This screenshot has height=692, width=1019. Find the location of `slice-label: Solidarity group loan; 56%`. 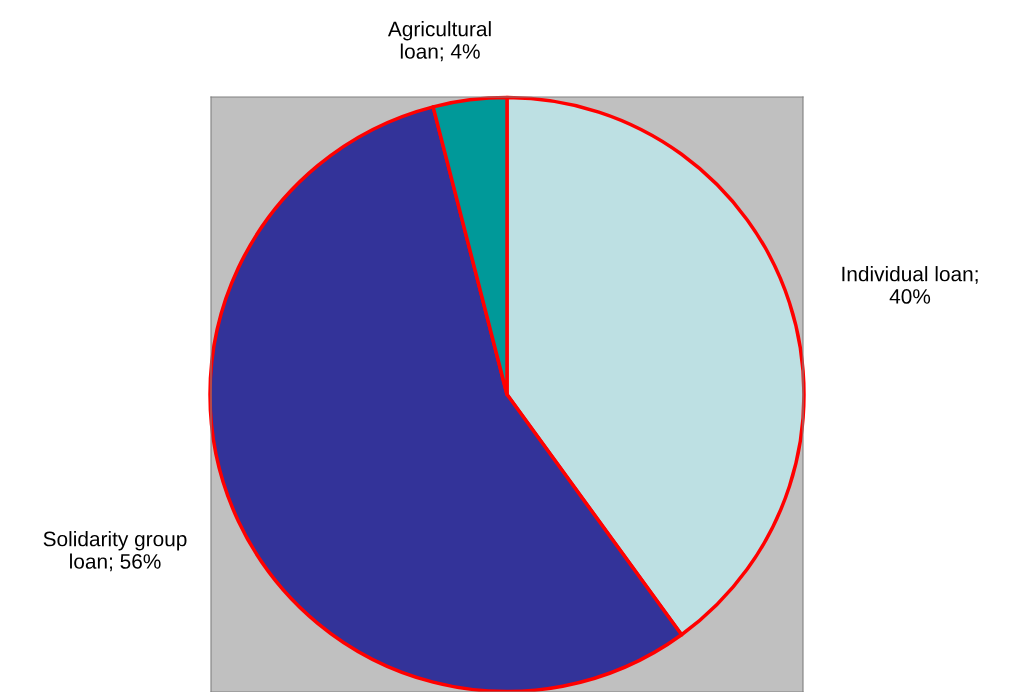

slice-label: Solidarity group loan; 56% is located at coordinates (115, 551).